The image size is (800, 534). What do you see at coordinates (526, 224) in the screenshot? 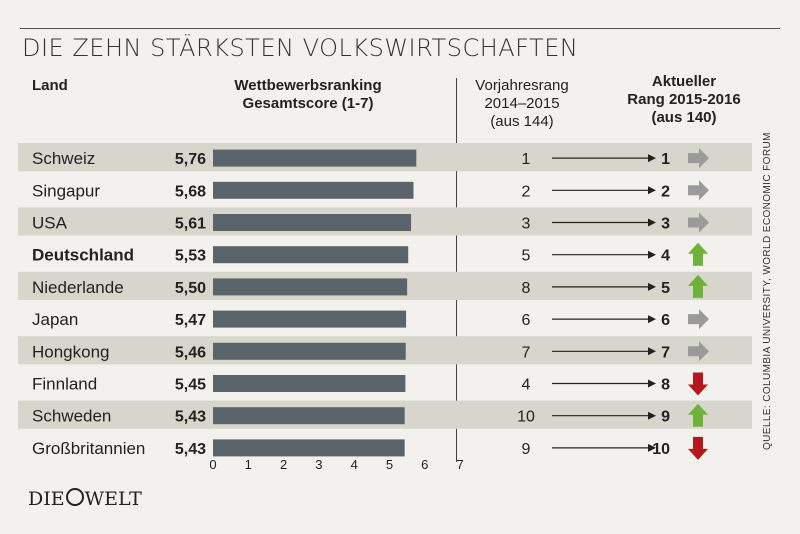
I see `previous-rank: 3` at bounding box center [526, 224].